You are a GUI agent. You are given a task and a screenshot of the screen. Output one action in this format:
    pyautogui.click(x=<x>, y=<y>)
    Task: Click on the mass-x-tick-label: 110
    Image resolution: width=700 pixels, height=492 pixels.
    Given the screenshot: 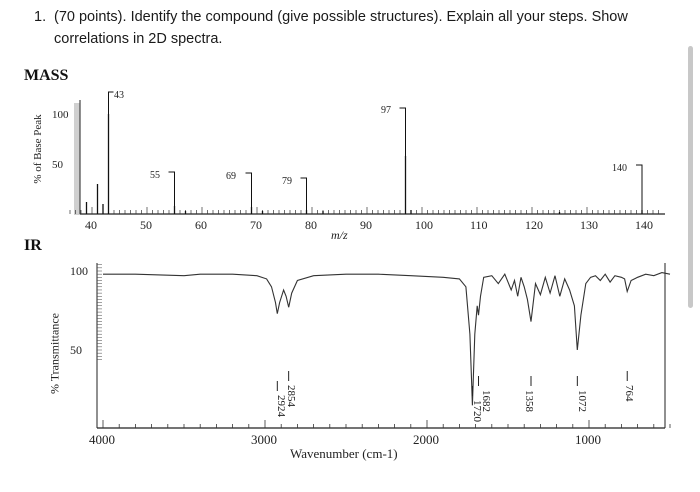 What is the action you would take?
    pyautogui.click(x=479, y=225)
    